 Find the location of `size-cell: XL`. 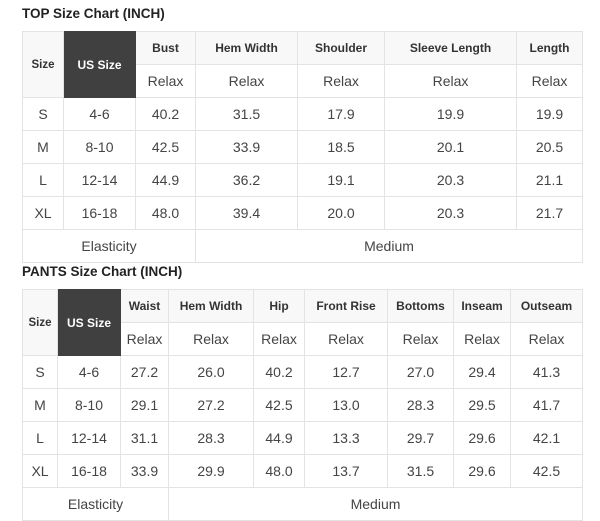

size-cell: XL is located at coordinates (43, 213).